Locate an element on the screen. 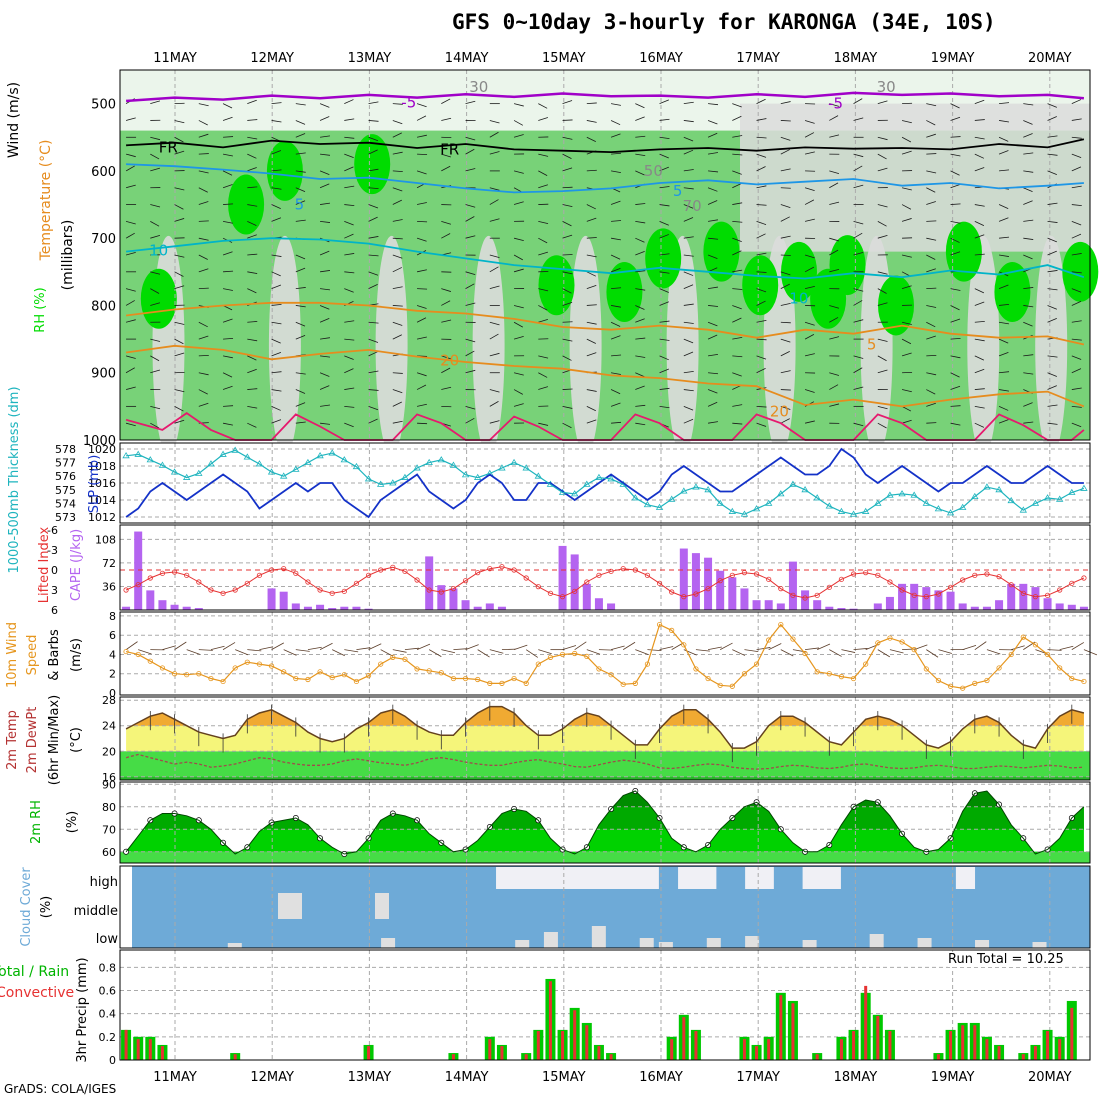  contour-label: 5 is located at coordinates (872, 344).